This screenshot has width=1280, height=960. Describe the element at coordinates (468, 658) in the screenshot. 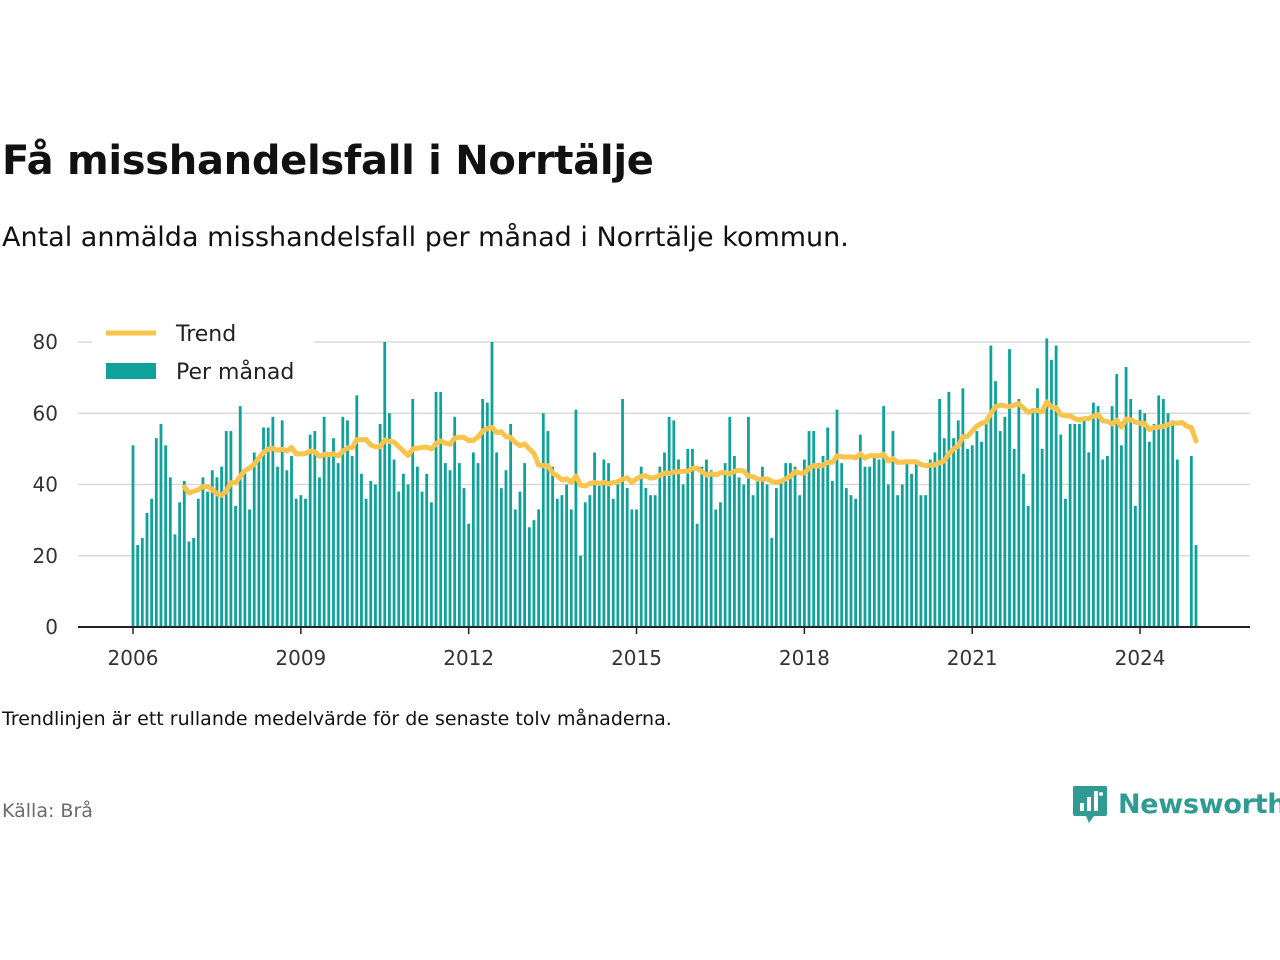

I see `x-tick-label: 2012` at that location.